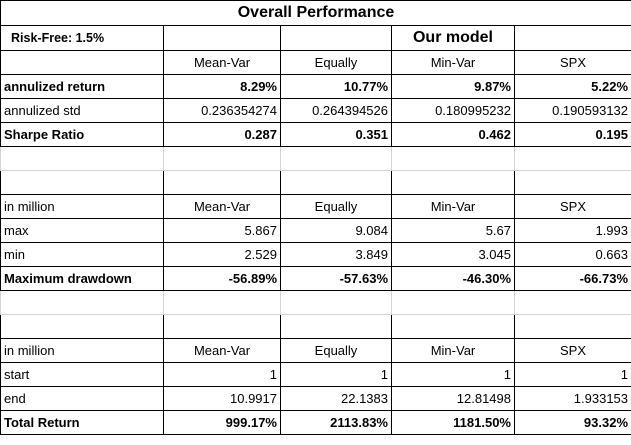 This screenshot has width=631, height=445. Describe the element at coordinates (82, 86) in the screenshot. I see `row-label: annulized return` at that location.